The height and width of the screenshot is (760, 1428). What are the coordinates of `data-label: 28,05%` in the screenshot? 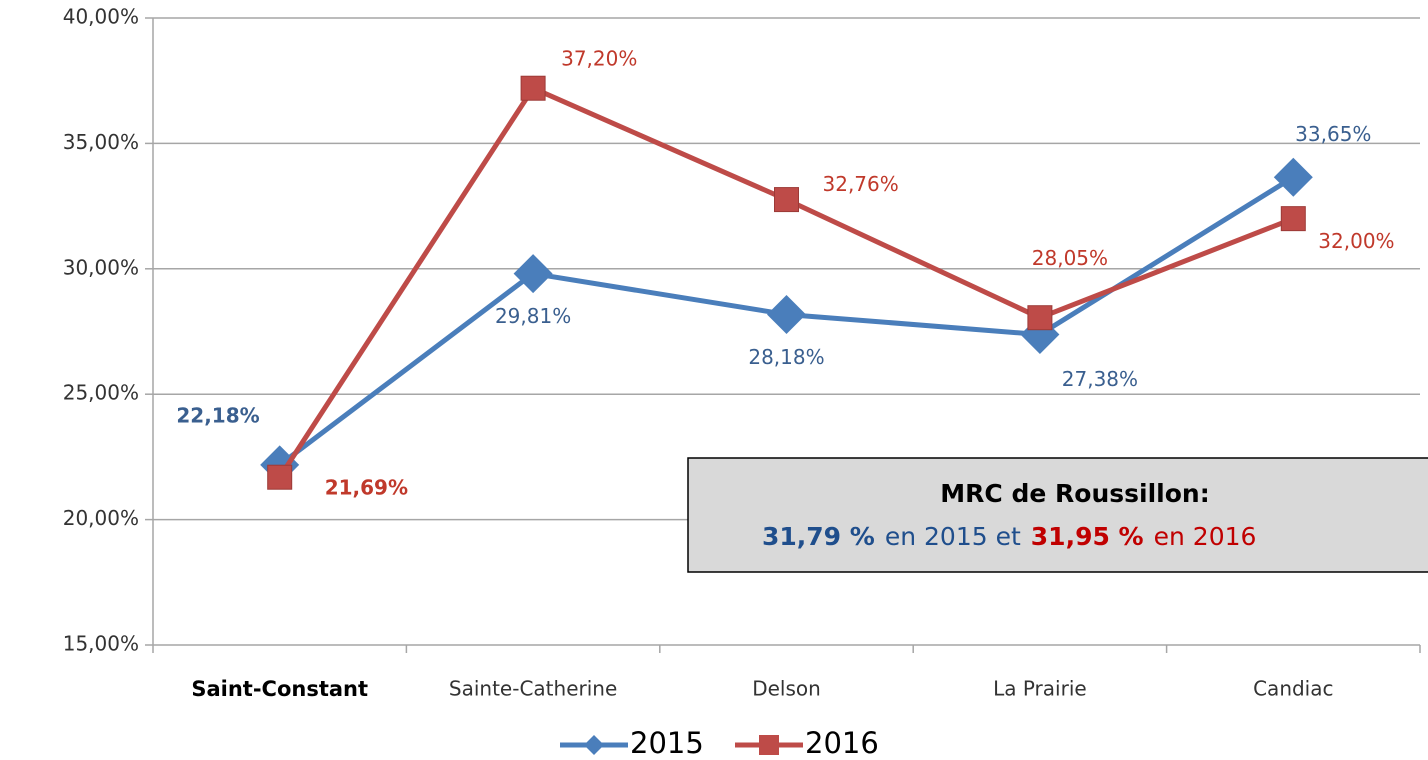 It's located at (1070, 258).